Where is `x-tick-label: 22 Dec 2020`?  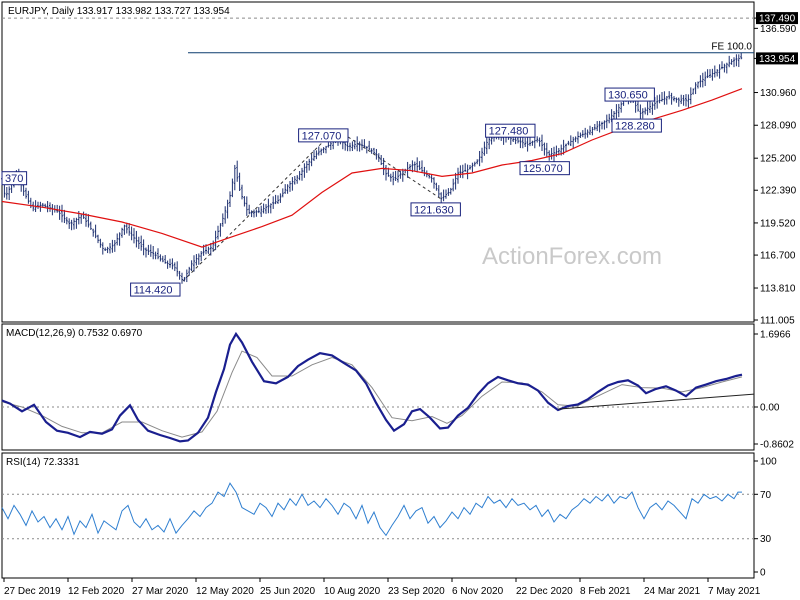
x-tick-label: 22 Dec 2020 is located at coordinates (544, 591).